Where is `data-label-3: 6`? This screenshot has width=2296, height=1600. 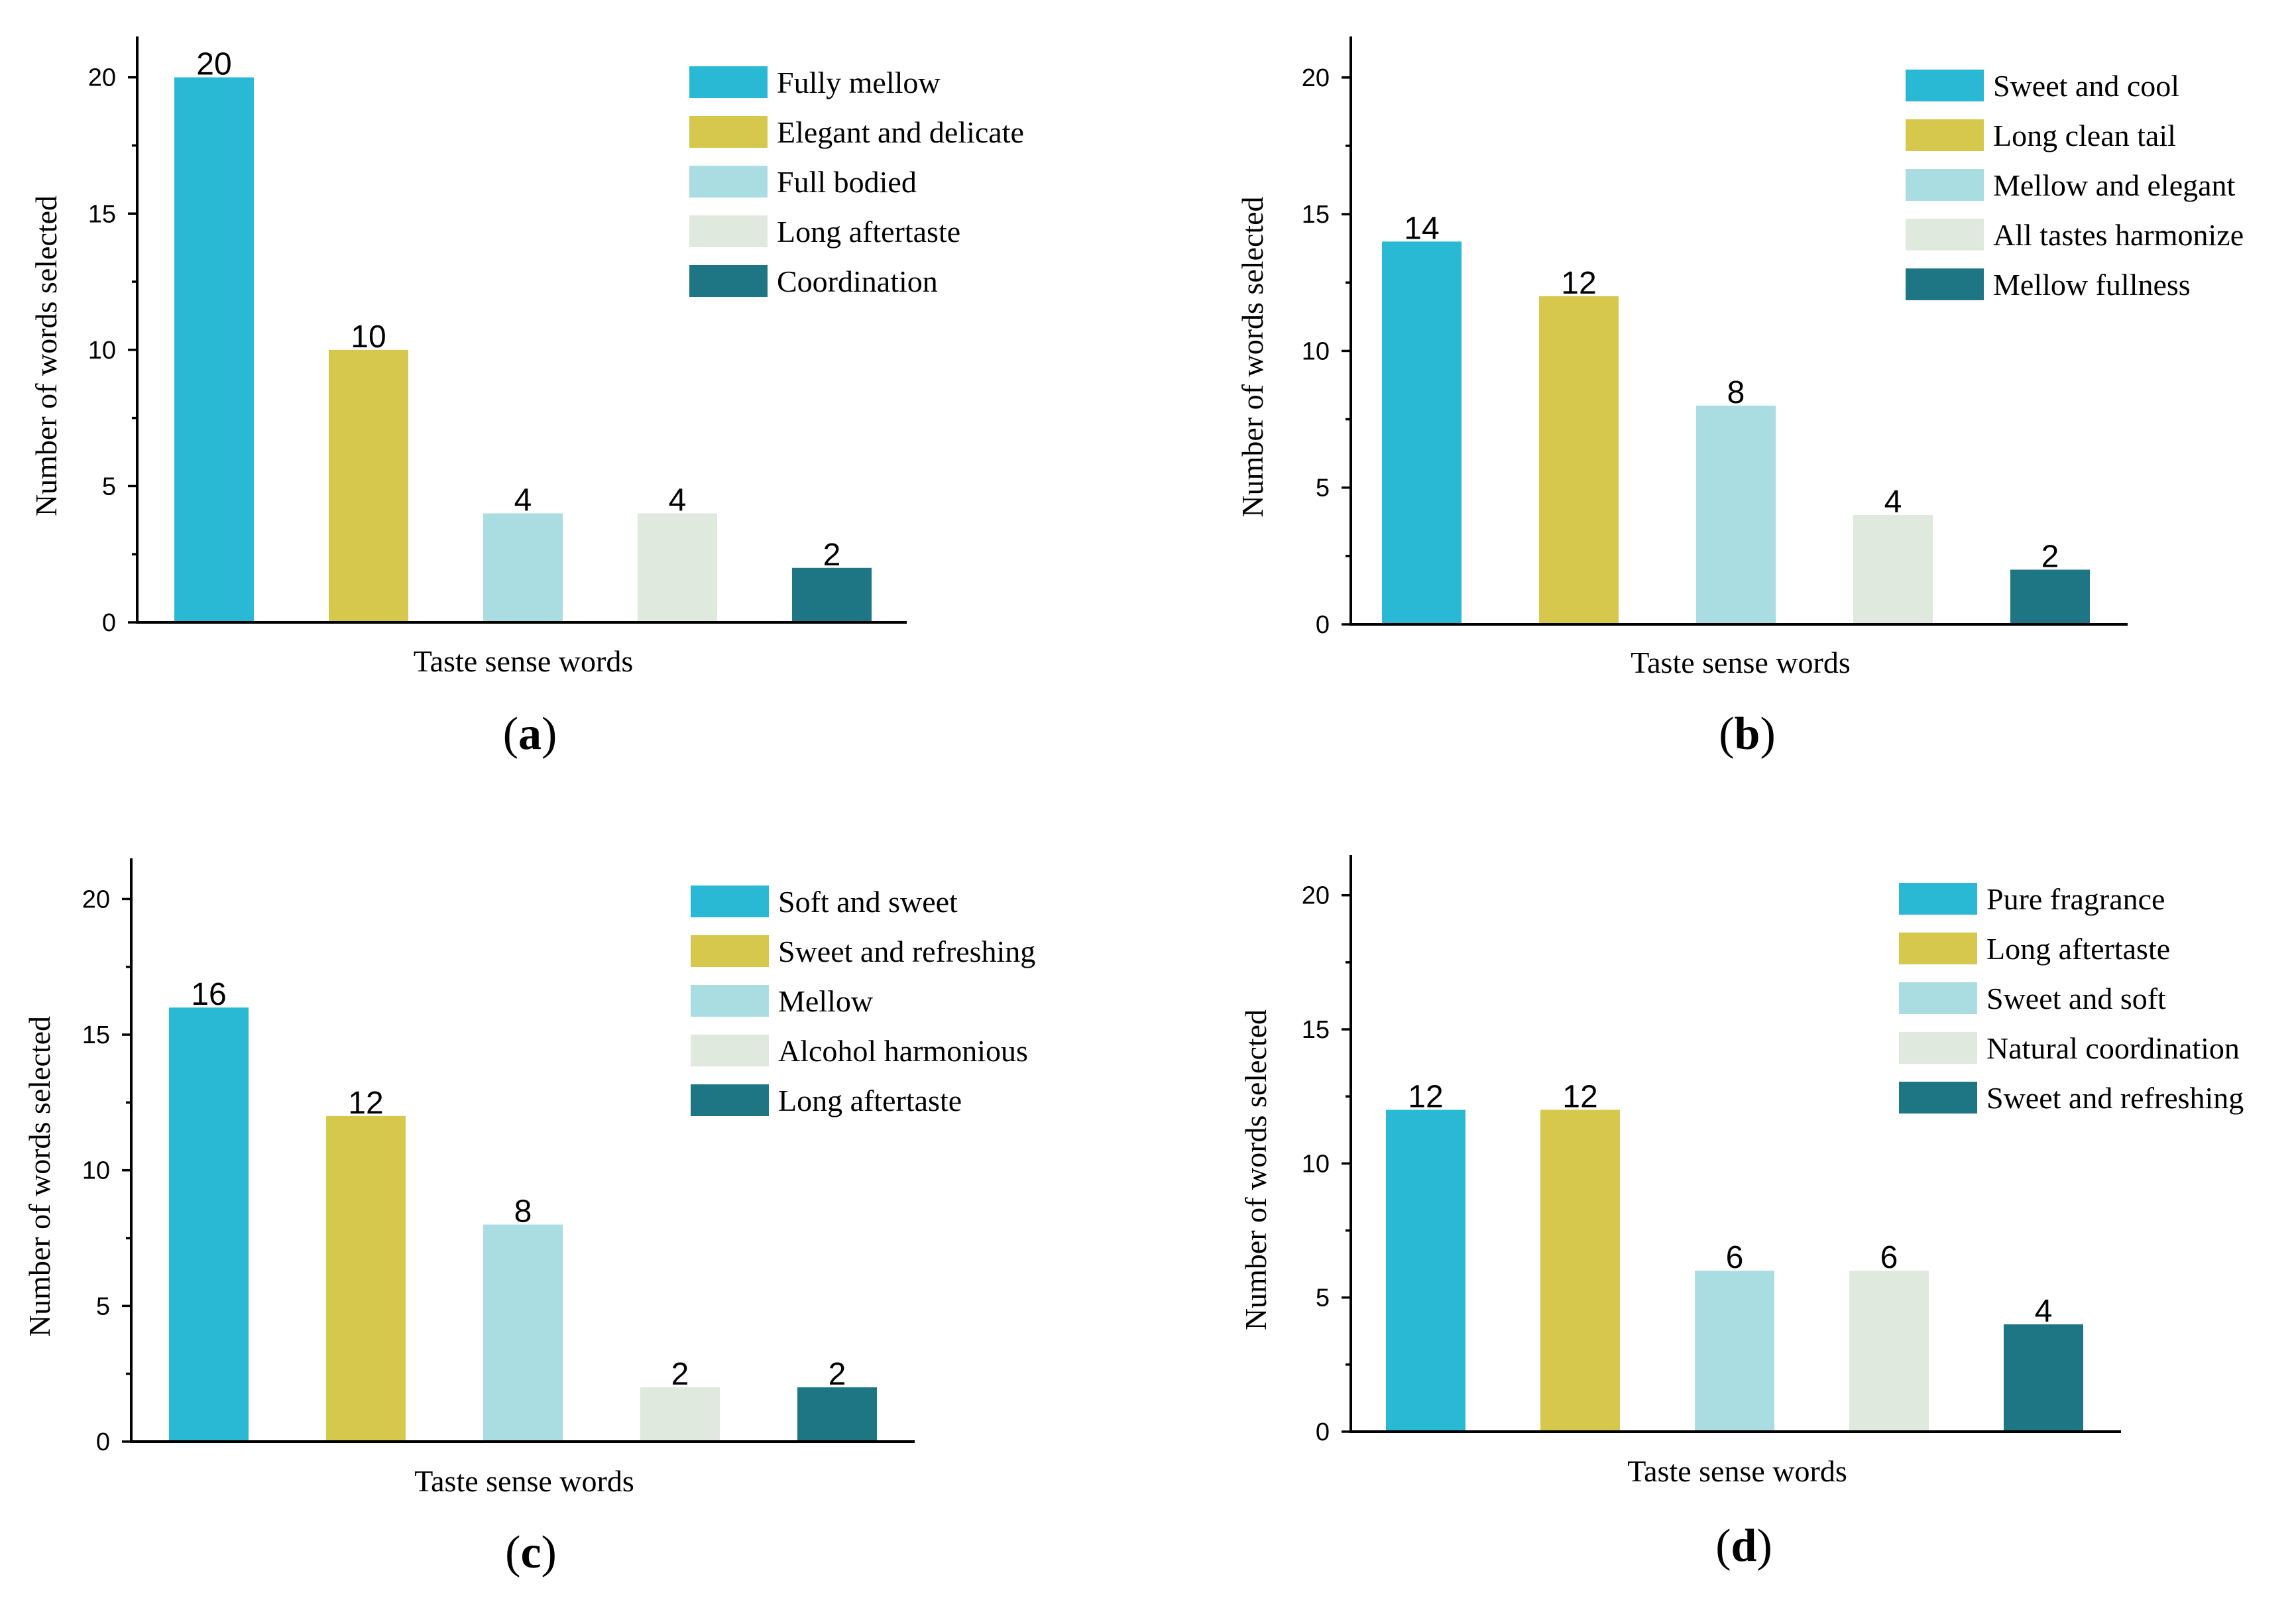
data-label-3: 6 is located at coordinates (1735, 1257).